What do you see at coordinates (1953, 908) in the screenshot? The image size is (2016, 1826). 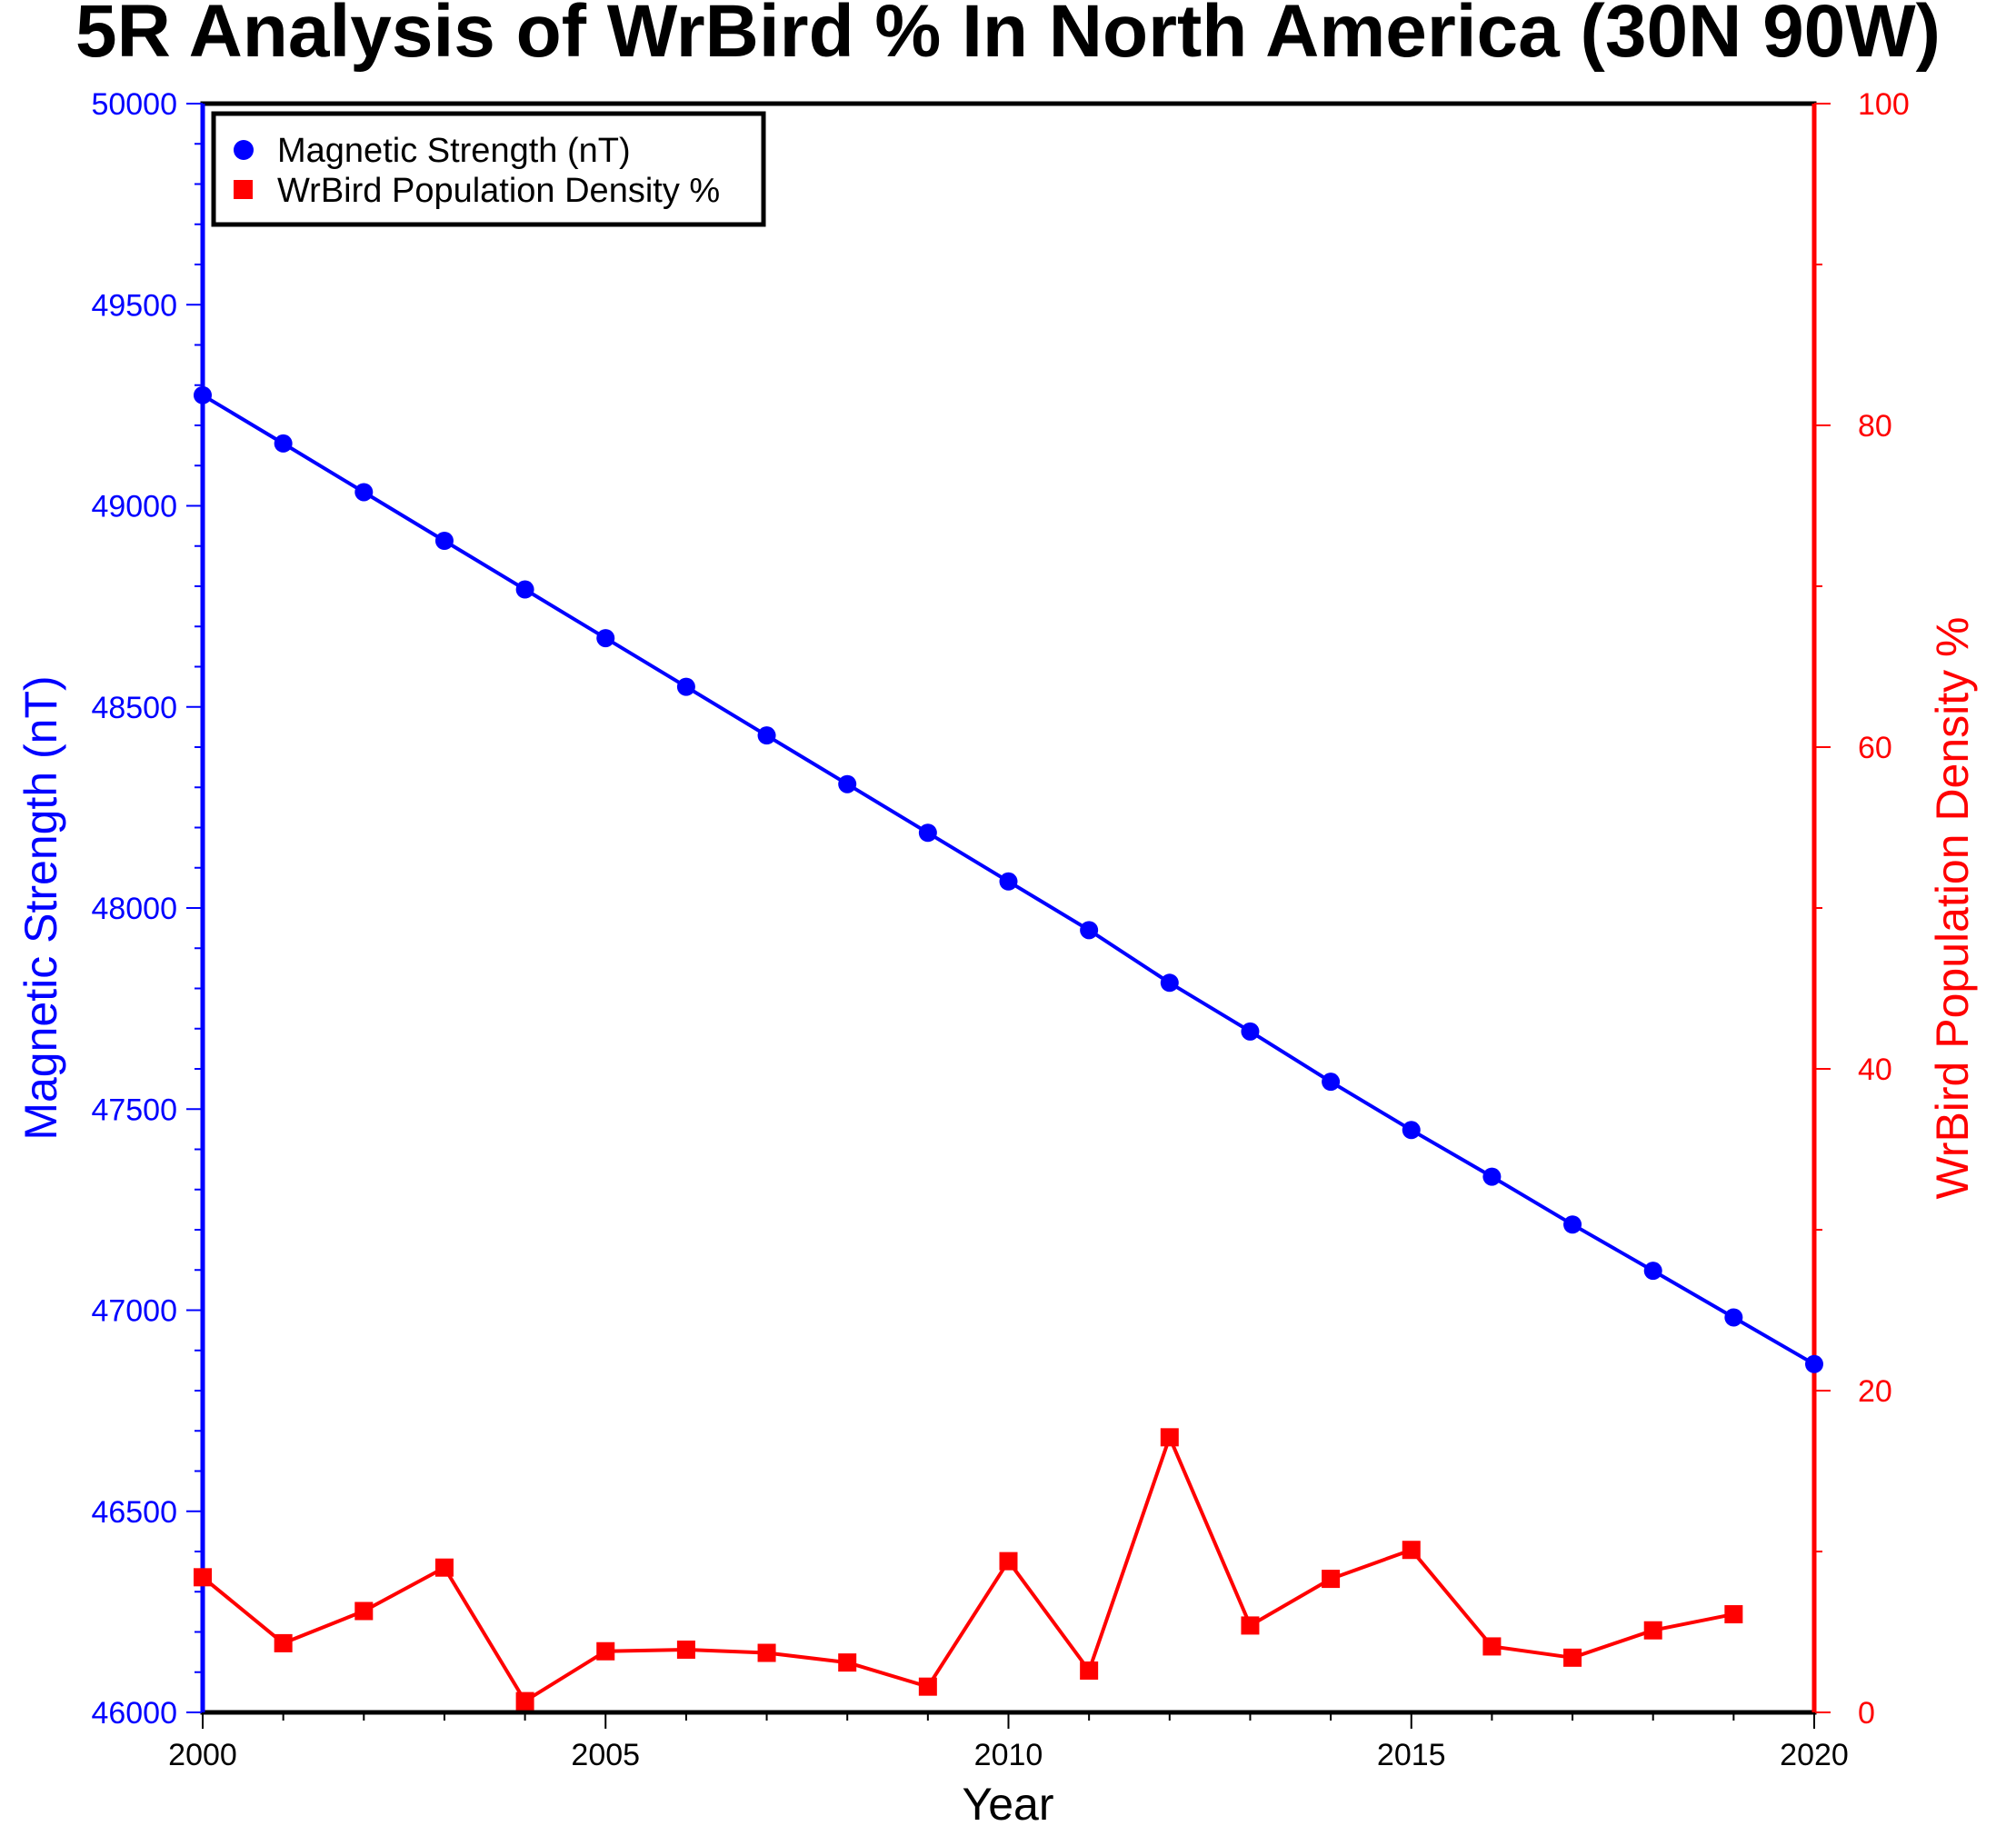 I see `right-y-axis-label: WrBird Population Density %` at bounding box center [1953, 908].